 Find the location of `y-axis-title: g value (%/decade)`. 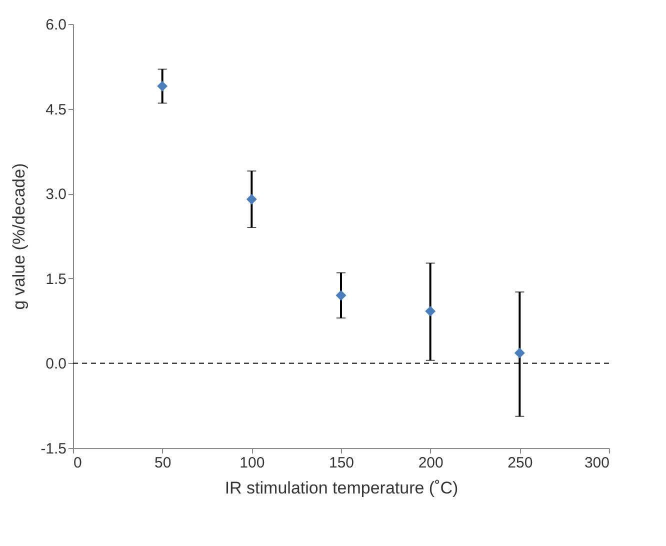

y-axis-title: g value (%/decade) is located at coordinates (19, 236).